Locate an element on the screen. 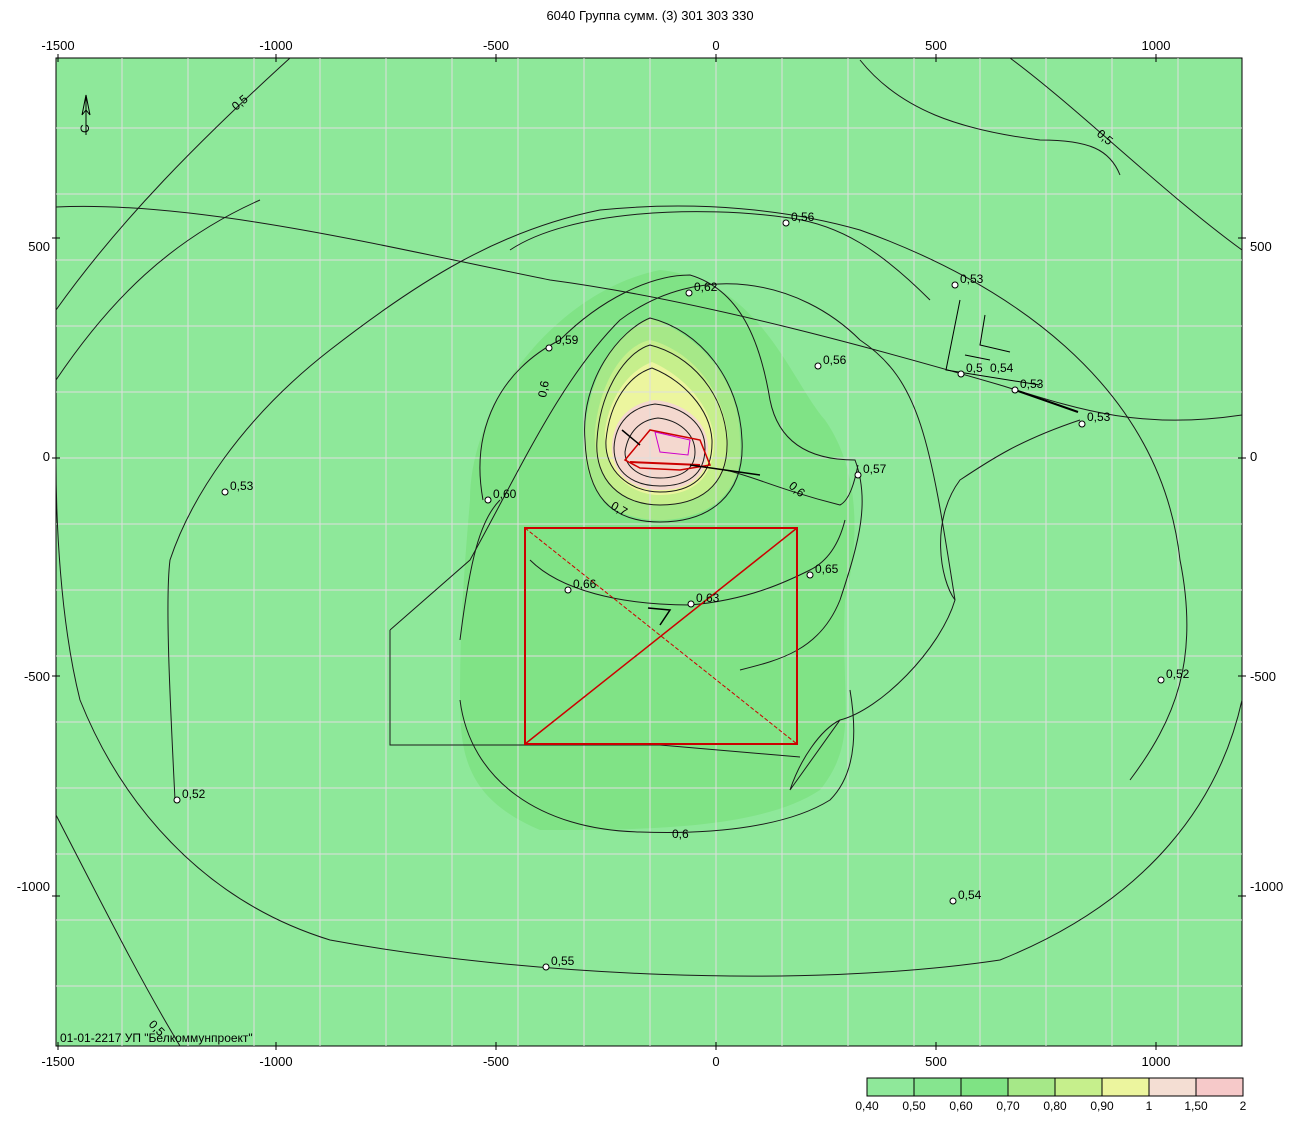  contour-label-marker: 0,62 is located at coordinates (701, 288).